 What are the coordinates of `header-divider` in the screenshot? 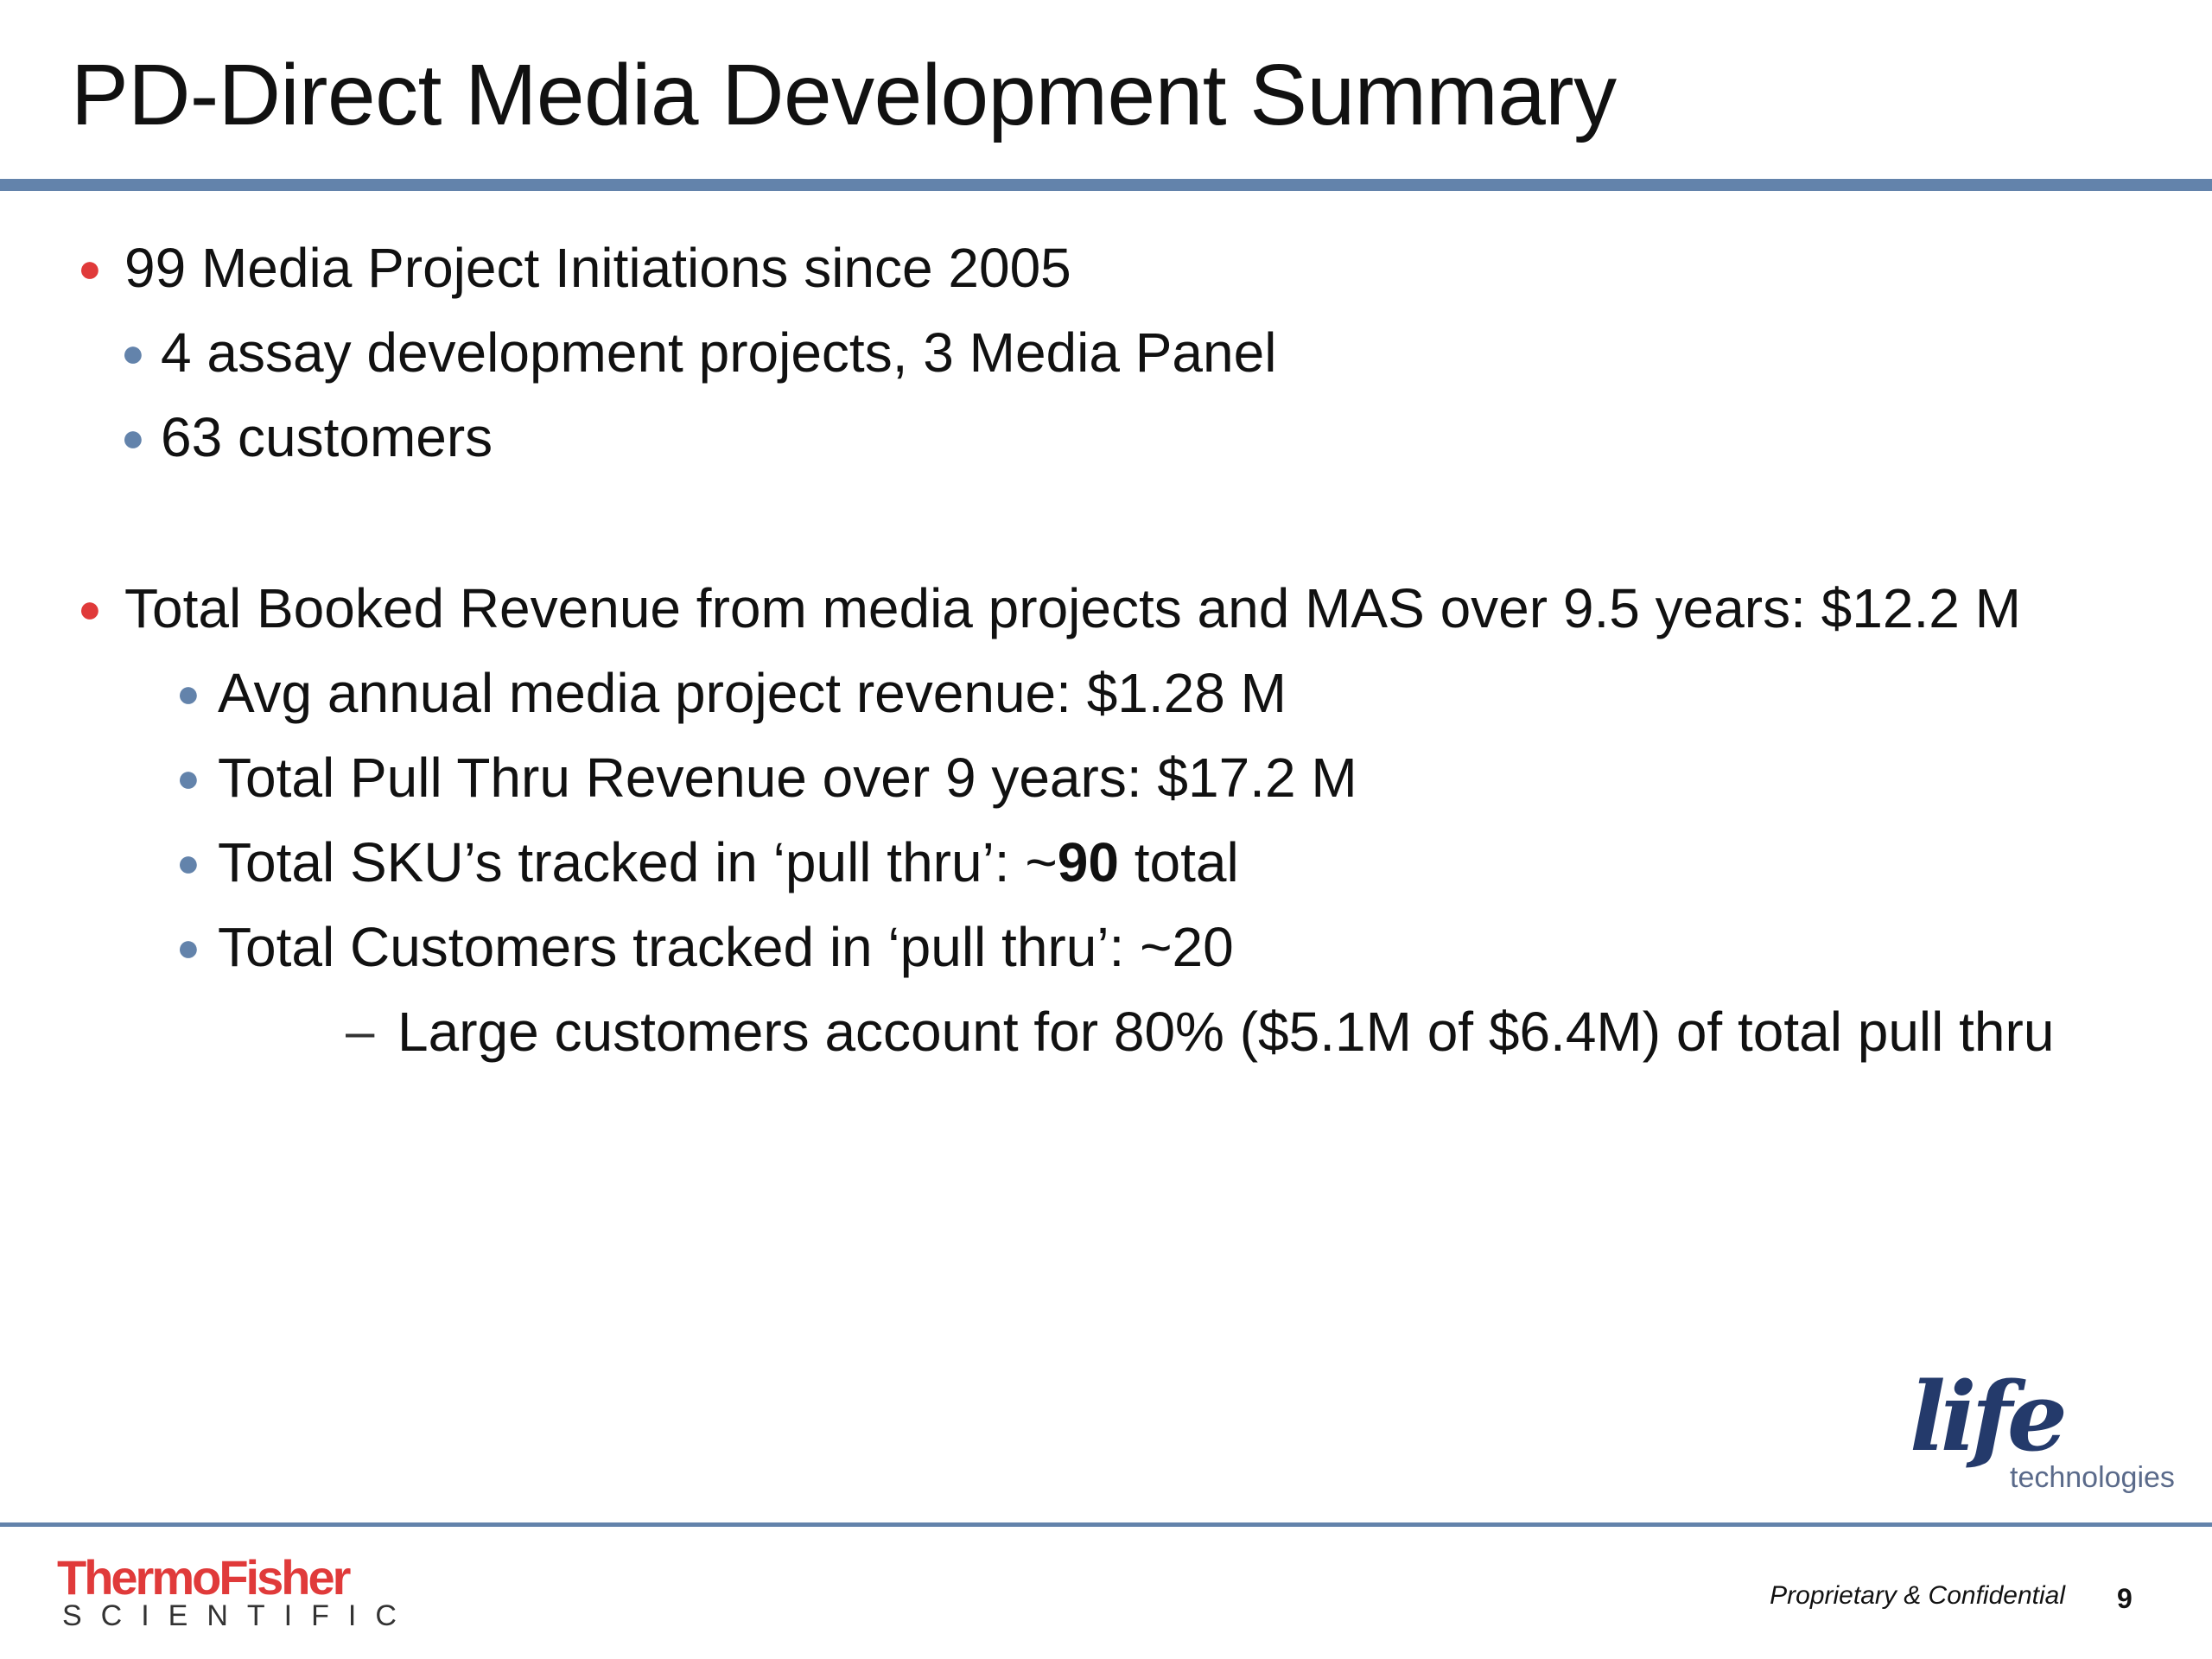 It's located at (1106, 185).